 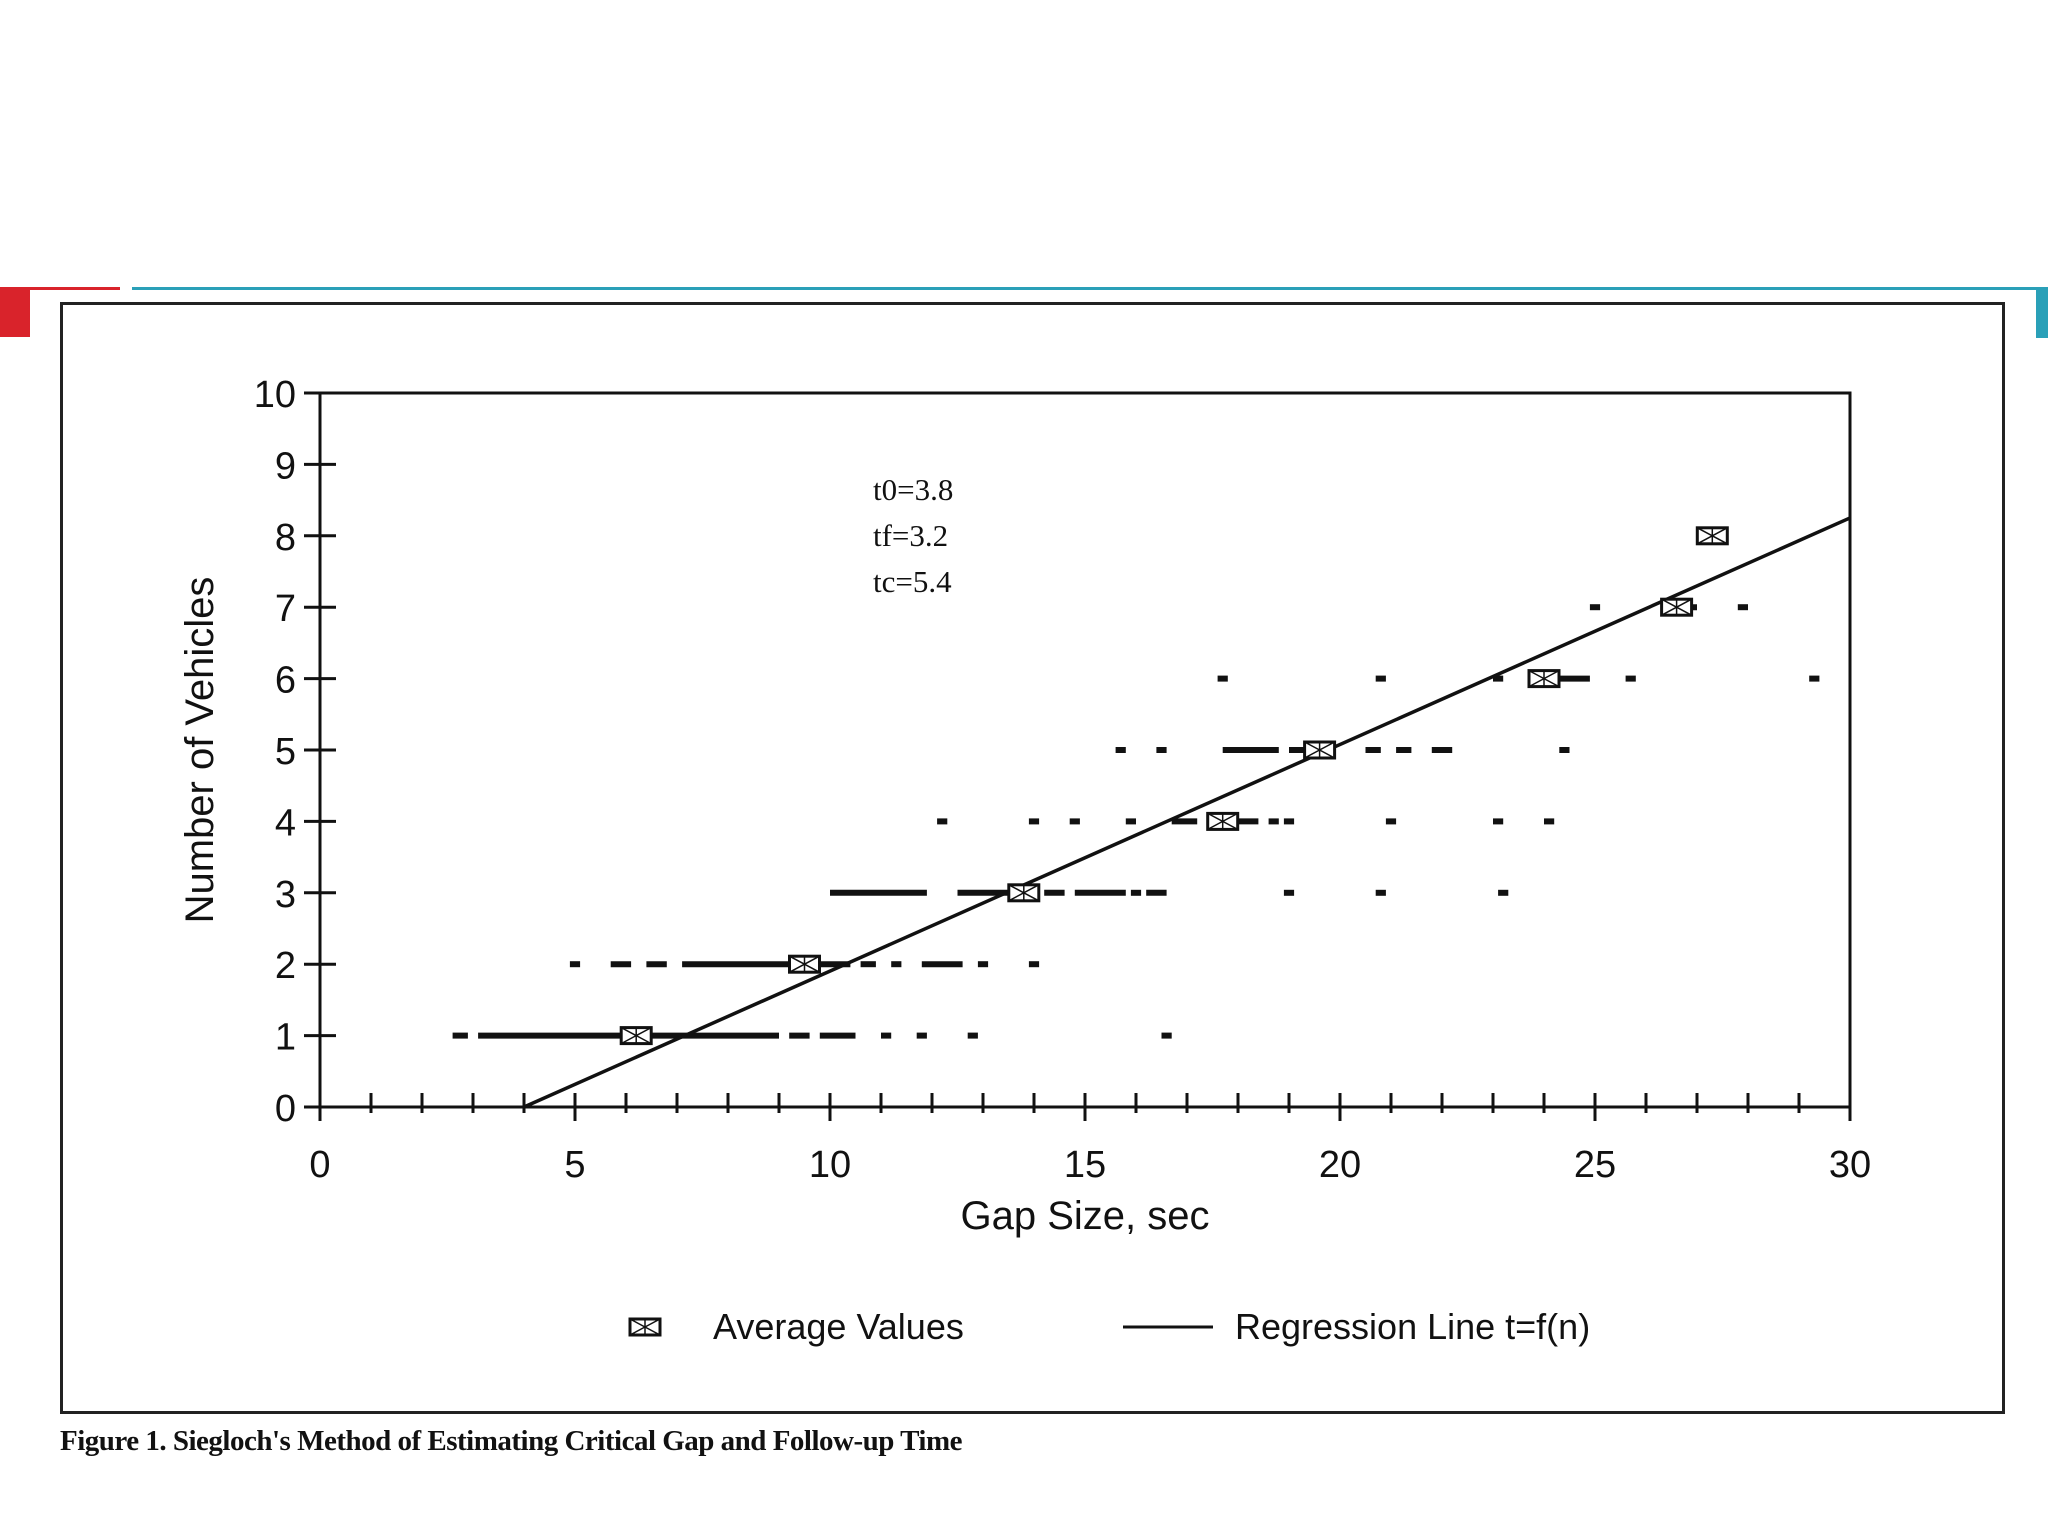 I want to click on legend-average-values-label: Average Values, so click(x=838, y=1326).